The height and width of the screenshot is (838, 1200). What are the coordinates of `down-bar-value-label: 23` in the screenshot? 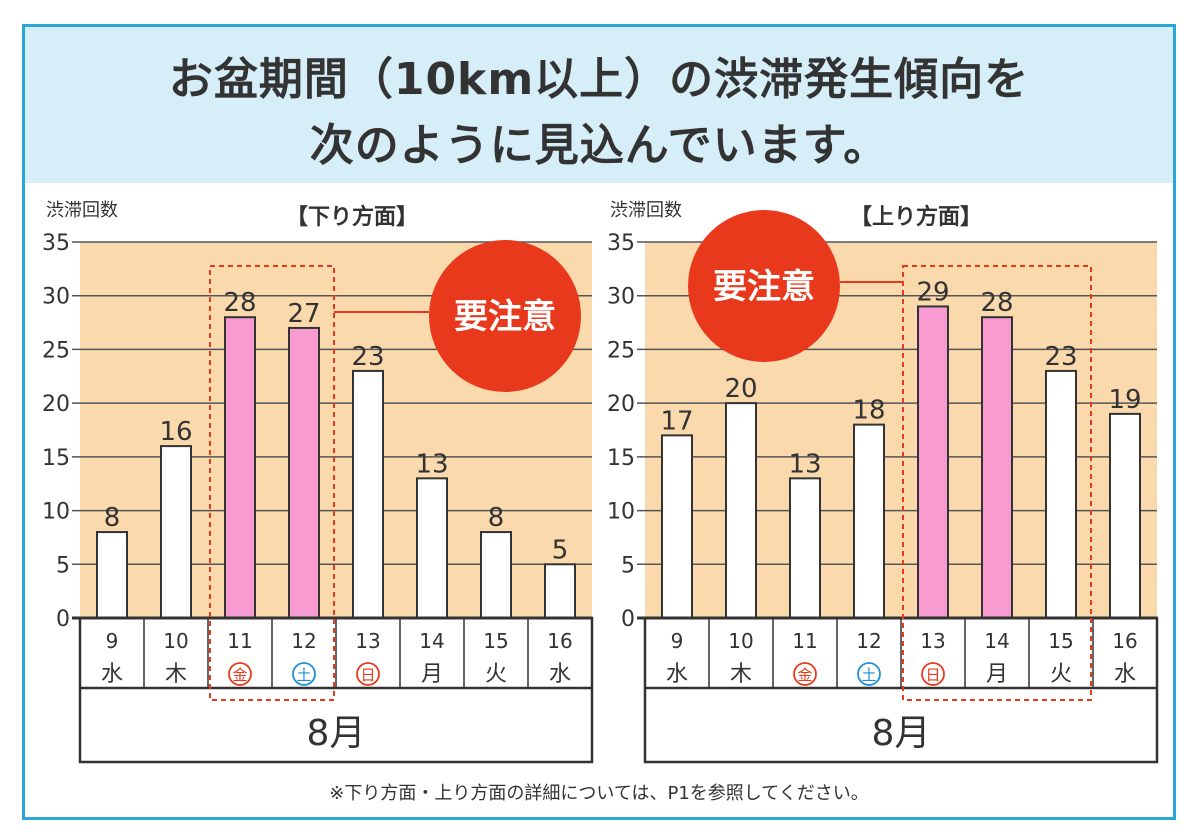 It's located at (367, 357).